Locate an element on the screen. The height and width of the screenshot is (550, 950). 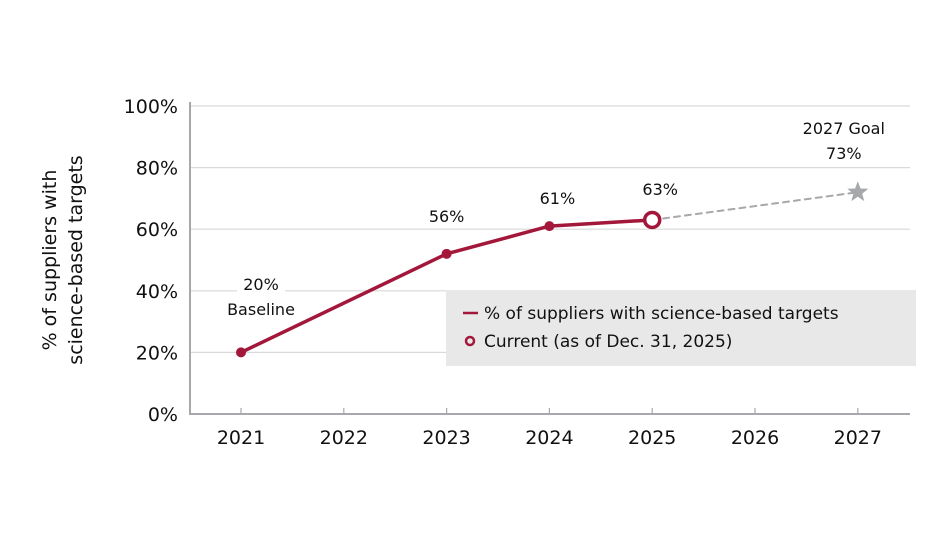
series-line is located at coordinates (446, 286).